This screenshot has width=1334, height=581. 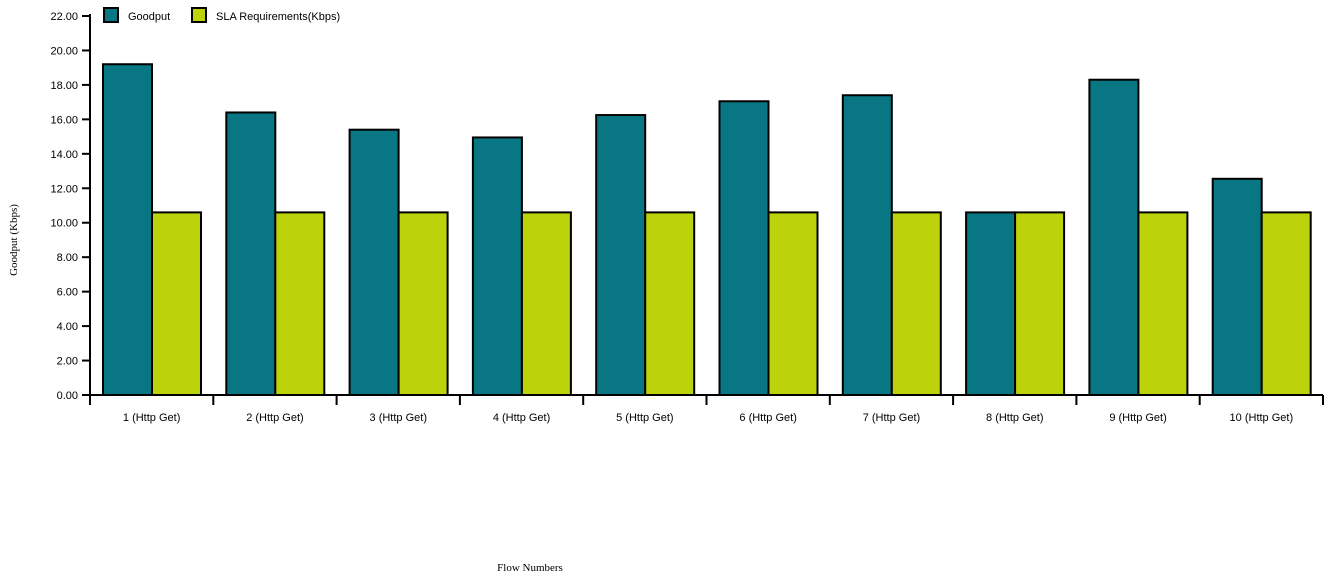 What do you see at coordinates (111, 15) in the screenshot?
I see `legend-swatch-goodput` at bounding box center [111, 15].